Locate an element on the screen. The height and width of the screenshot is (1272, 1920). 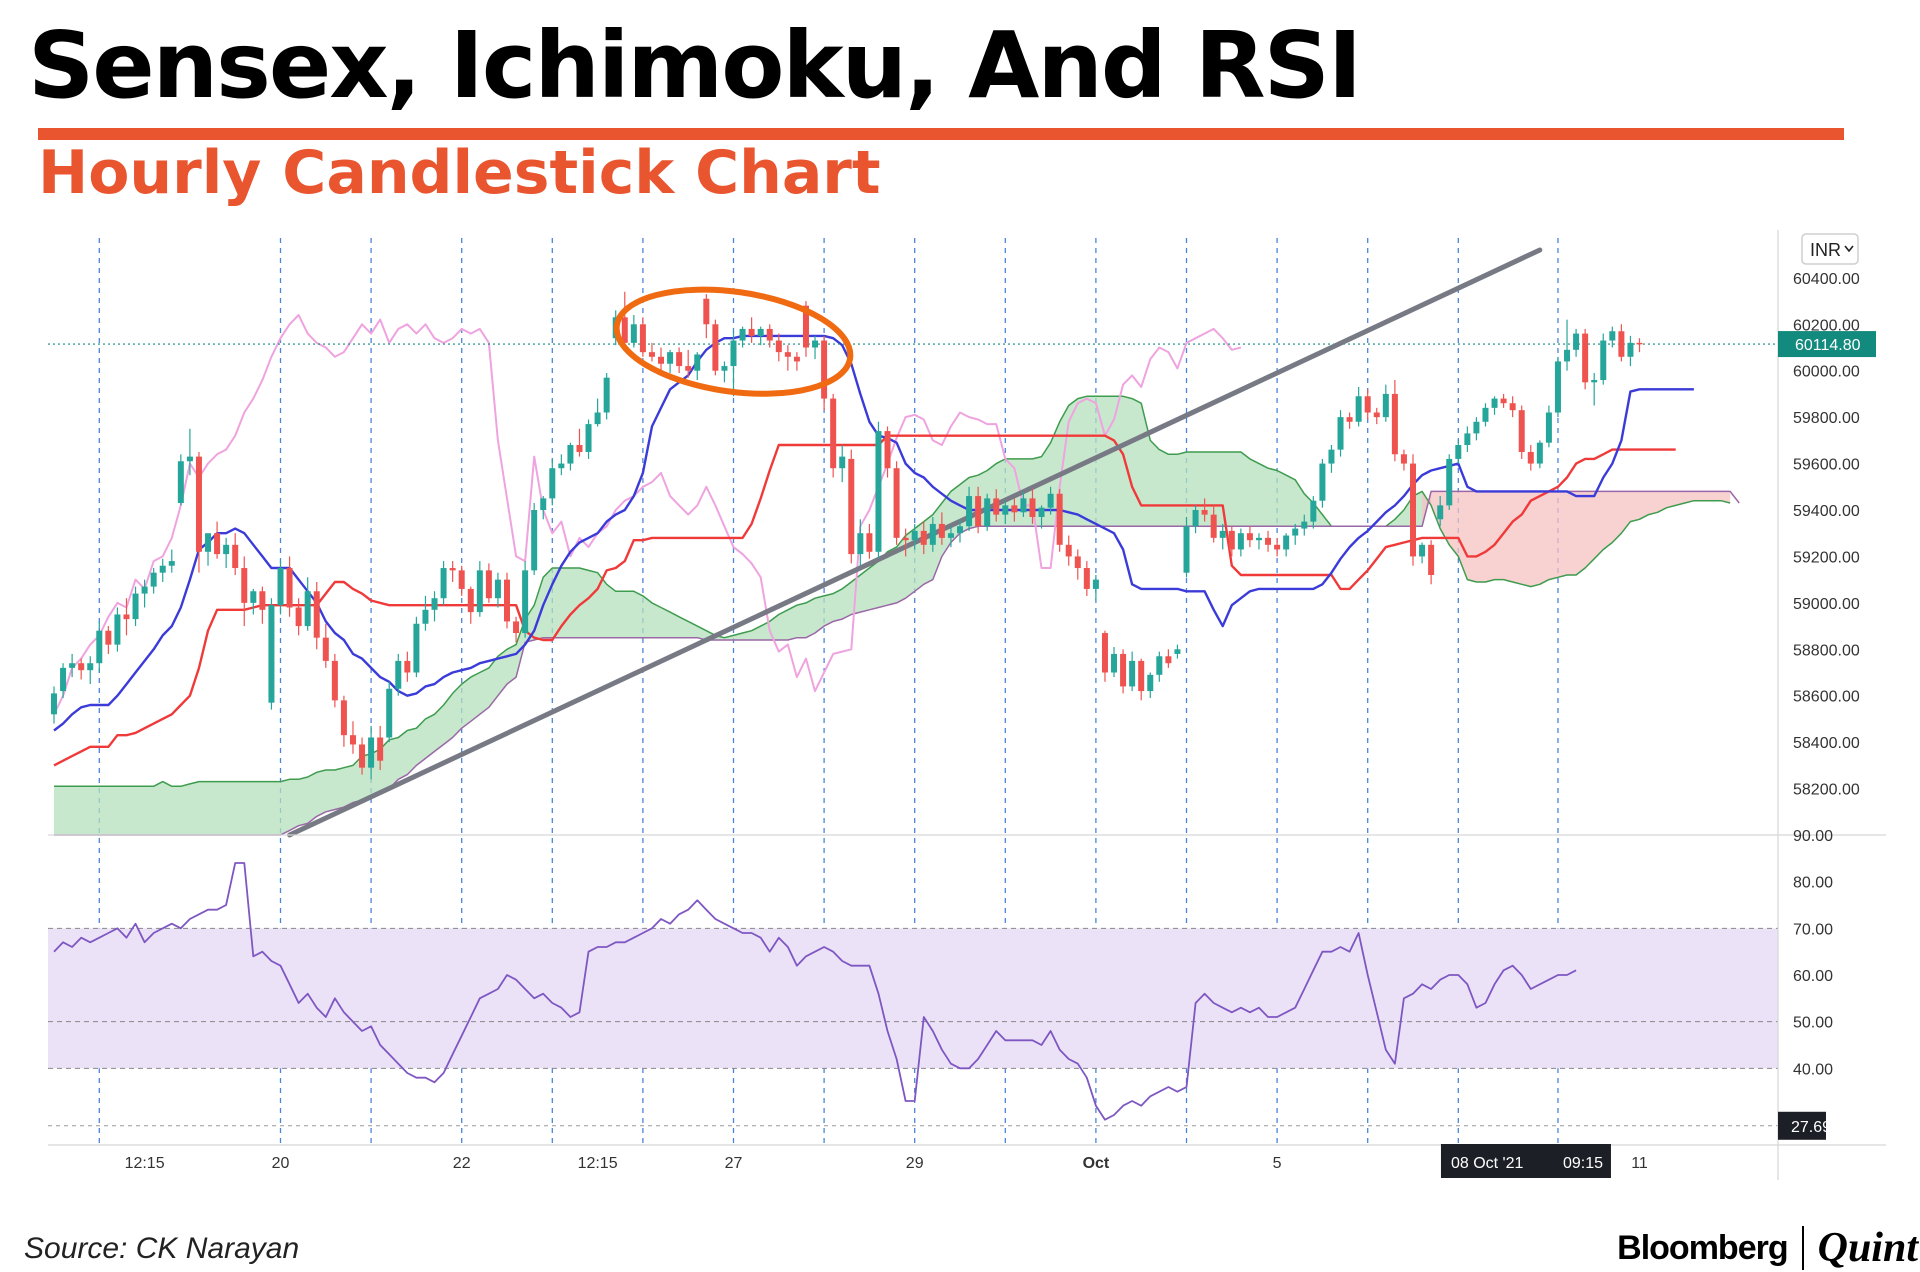
y-tick-label: 60200.00 is located at coordinates (1826, 325).